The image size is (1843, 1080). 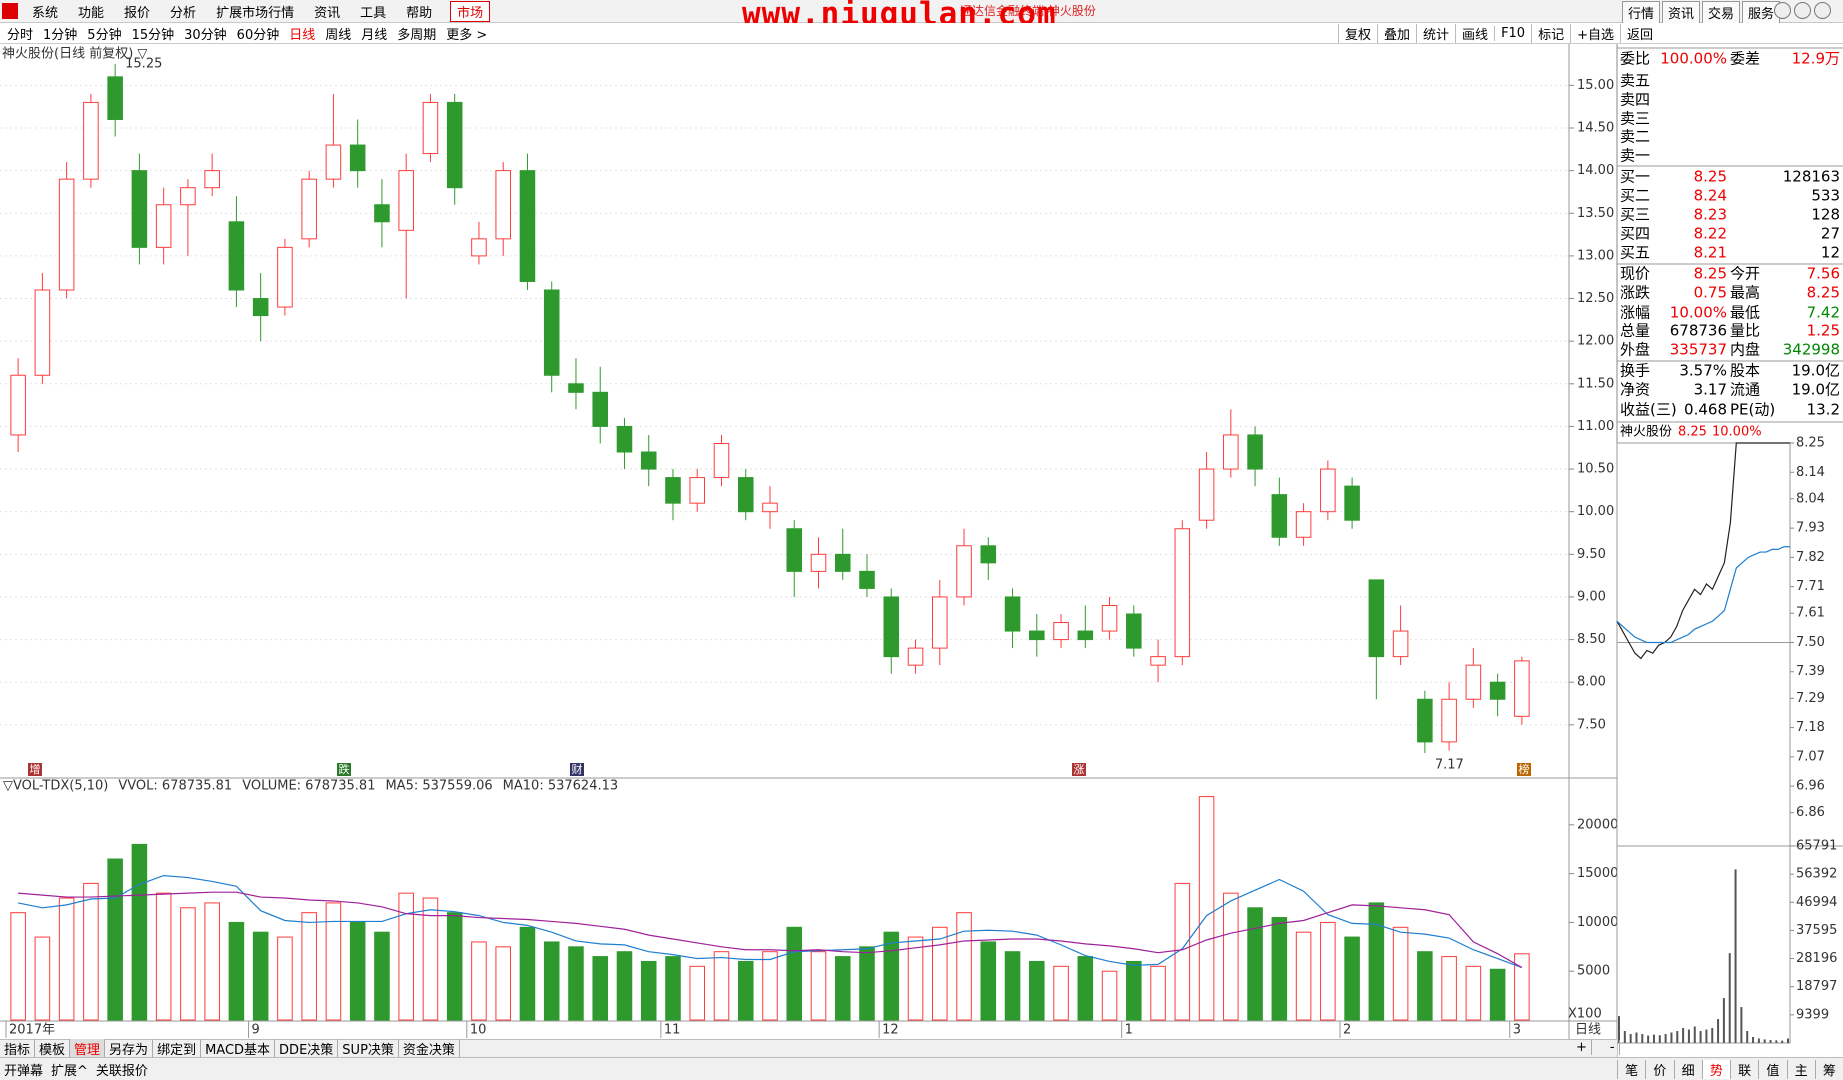 What do you see at coordinates (1659, 1069) in the screenshot?
I see `side-tab: 价` at bounding box center [1659, 1069].